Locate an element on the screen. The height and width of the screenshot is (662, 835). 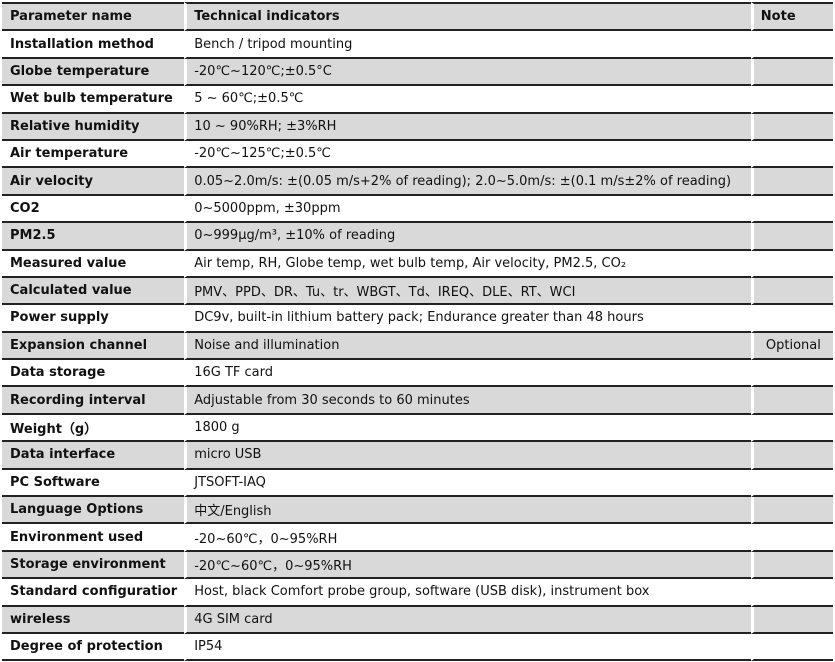
table-row: CO2 0~5000ppm, ±30ppm is located at coordinates (417, 209).